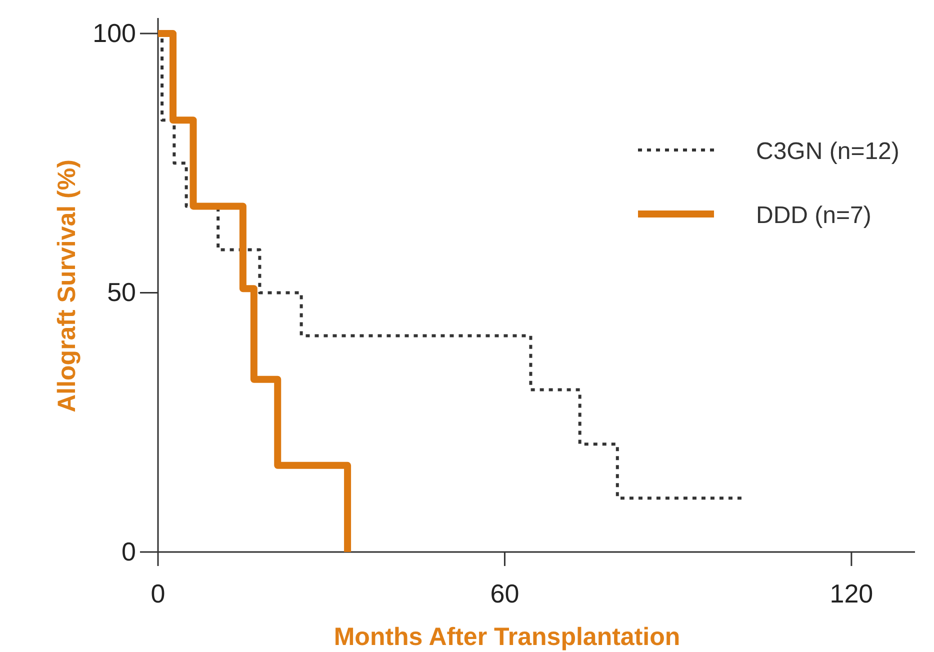 The width and height of the screenshot is (934, 652). Describe the element at coordinates (814, 215) in the screenshot. I see `legend-label: DDD (n=7)` at that location.